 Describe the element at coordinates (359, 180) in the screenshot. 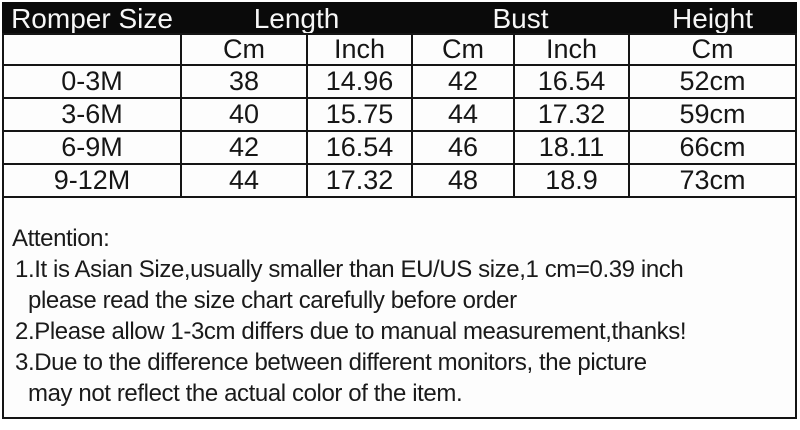

I see `length-inch-cell: 17.32` at that location.